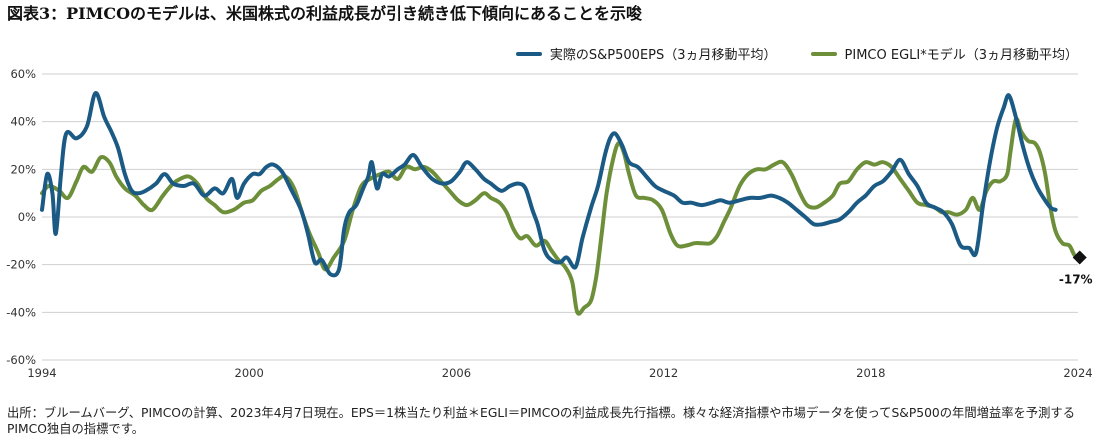  Describe the element at coordinates (961, 55) in the screenshot. I see `legend-label-egli: PIMCO EGLI*モデル（3ヵ月移動平均）` at that location.